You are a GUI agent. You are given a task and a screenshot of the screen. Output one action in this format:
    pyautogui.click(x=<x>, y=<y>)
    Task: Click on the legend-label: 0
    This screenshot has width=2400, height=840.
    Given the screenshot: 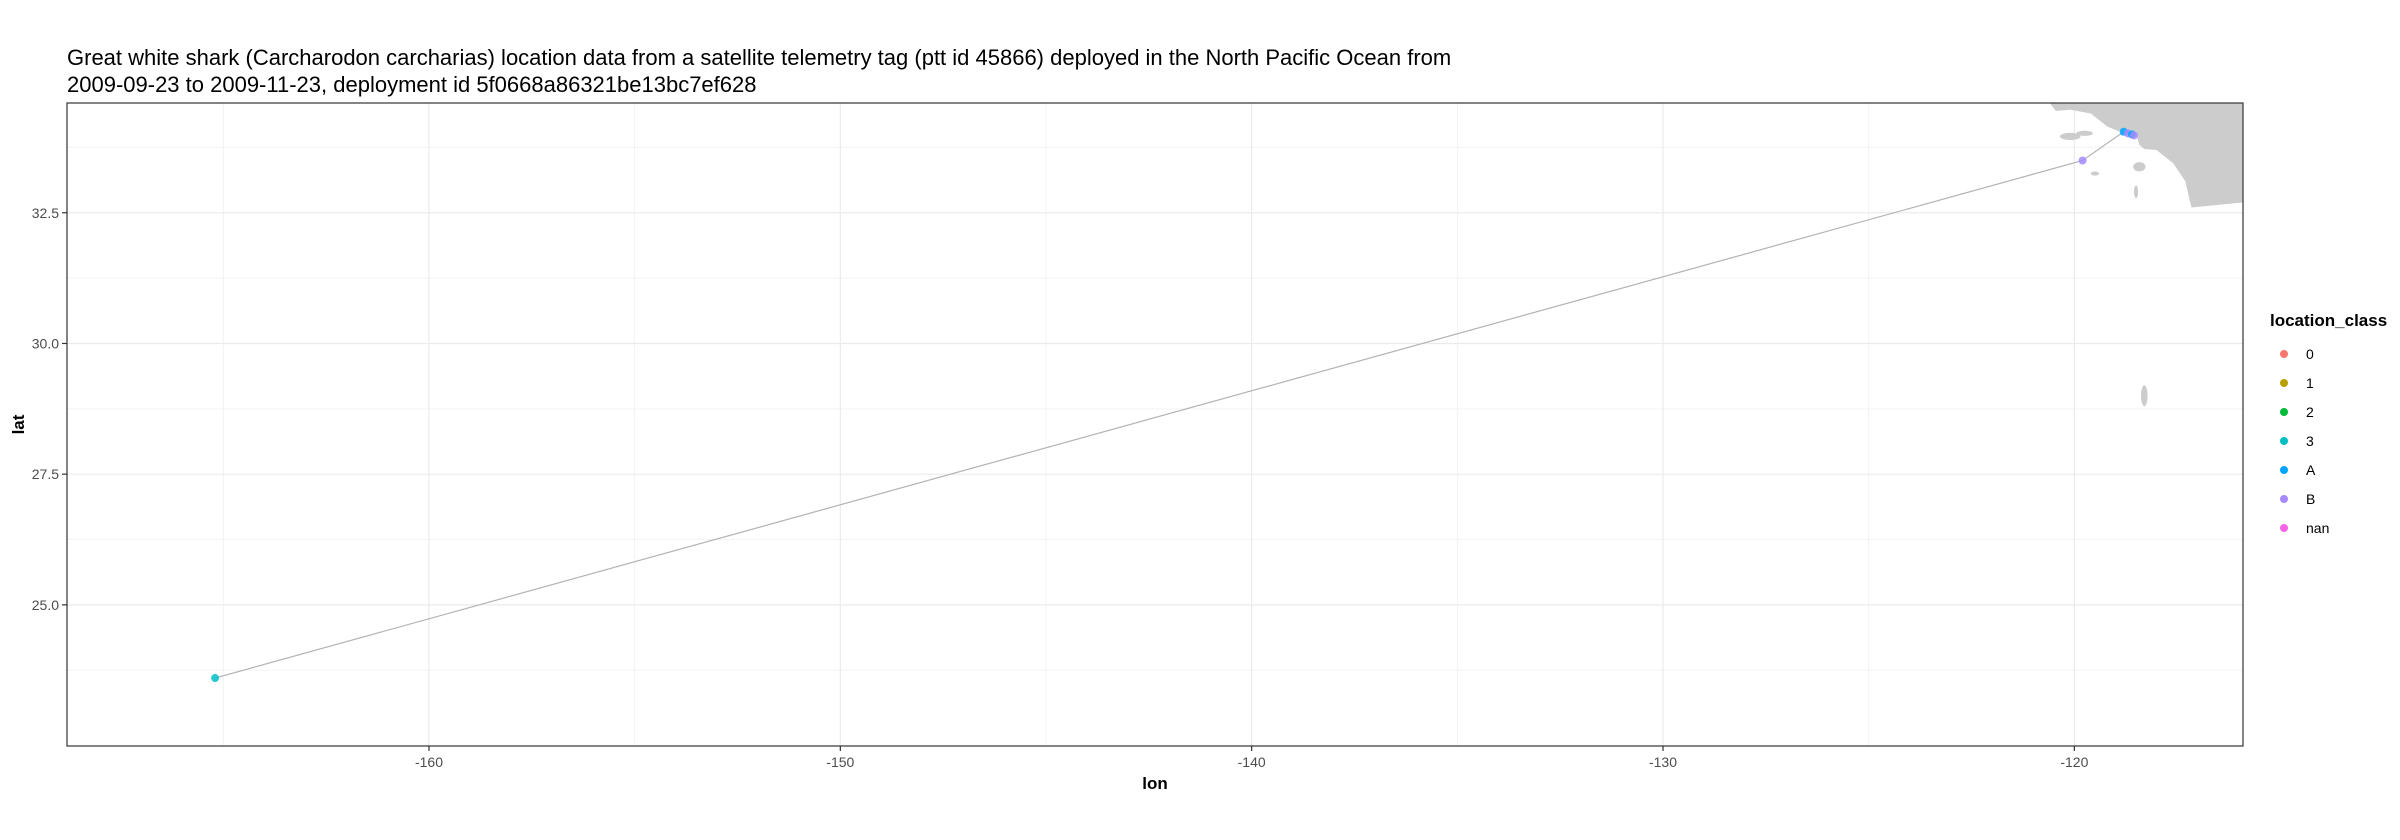 What is the action you would take?
    pyautogui.click(x=2310, y=354)
    